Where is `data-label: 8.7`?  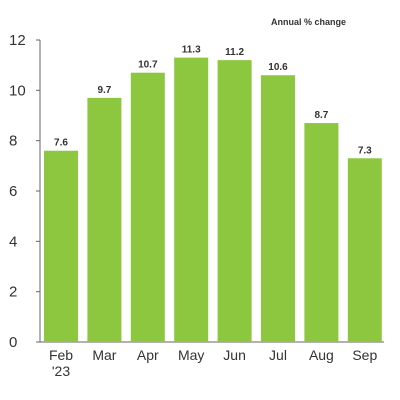 data-label: 8.7 is located at coordinates (321, 115).